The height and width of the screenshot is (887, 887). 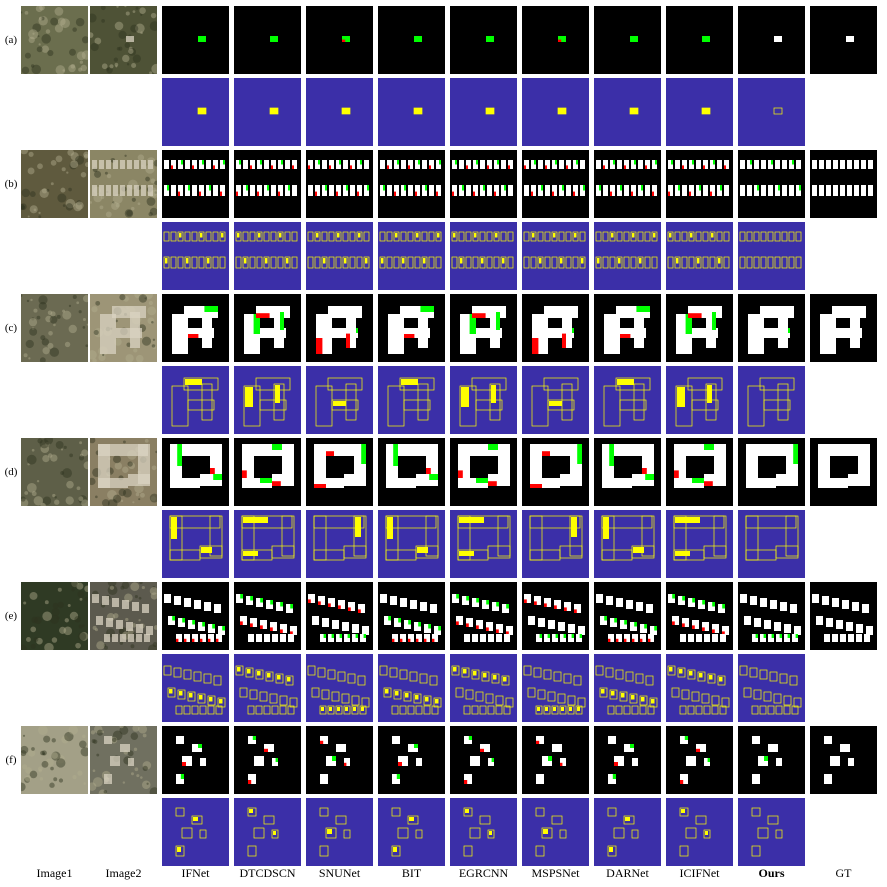 What do you see at coordinates (699, 873) in the screenshot?
I see `column-label: ICIFNet` at bounding box center [699, 873].